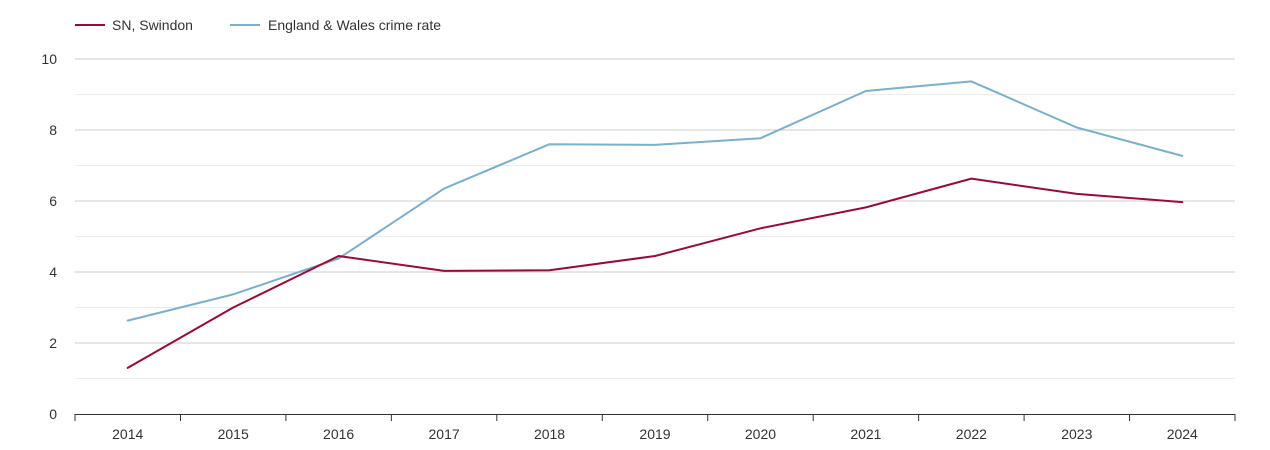 The height and width of the screenshot is (450, 1270). What do you see at coordinates (1076, 434) in the screenshot?
I see `x-tick-label: 2023` at bounding box center [1076, 434].